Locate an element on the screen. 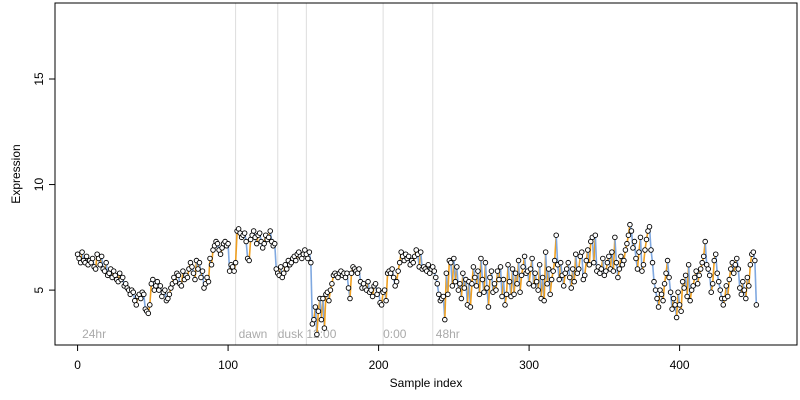 The width and height of the screenshot is (800, 400). annotation-label: 12:00 is located at coordinates (321, 334).